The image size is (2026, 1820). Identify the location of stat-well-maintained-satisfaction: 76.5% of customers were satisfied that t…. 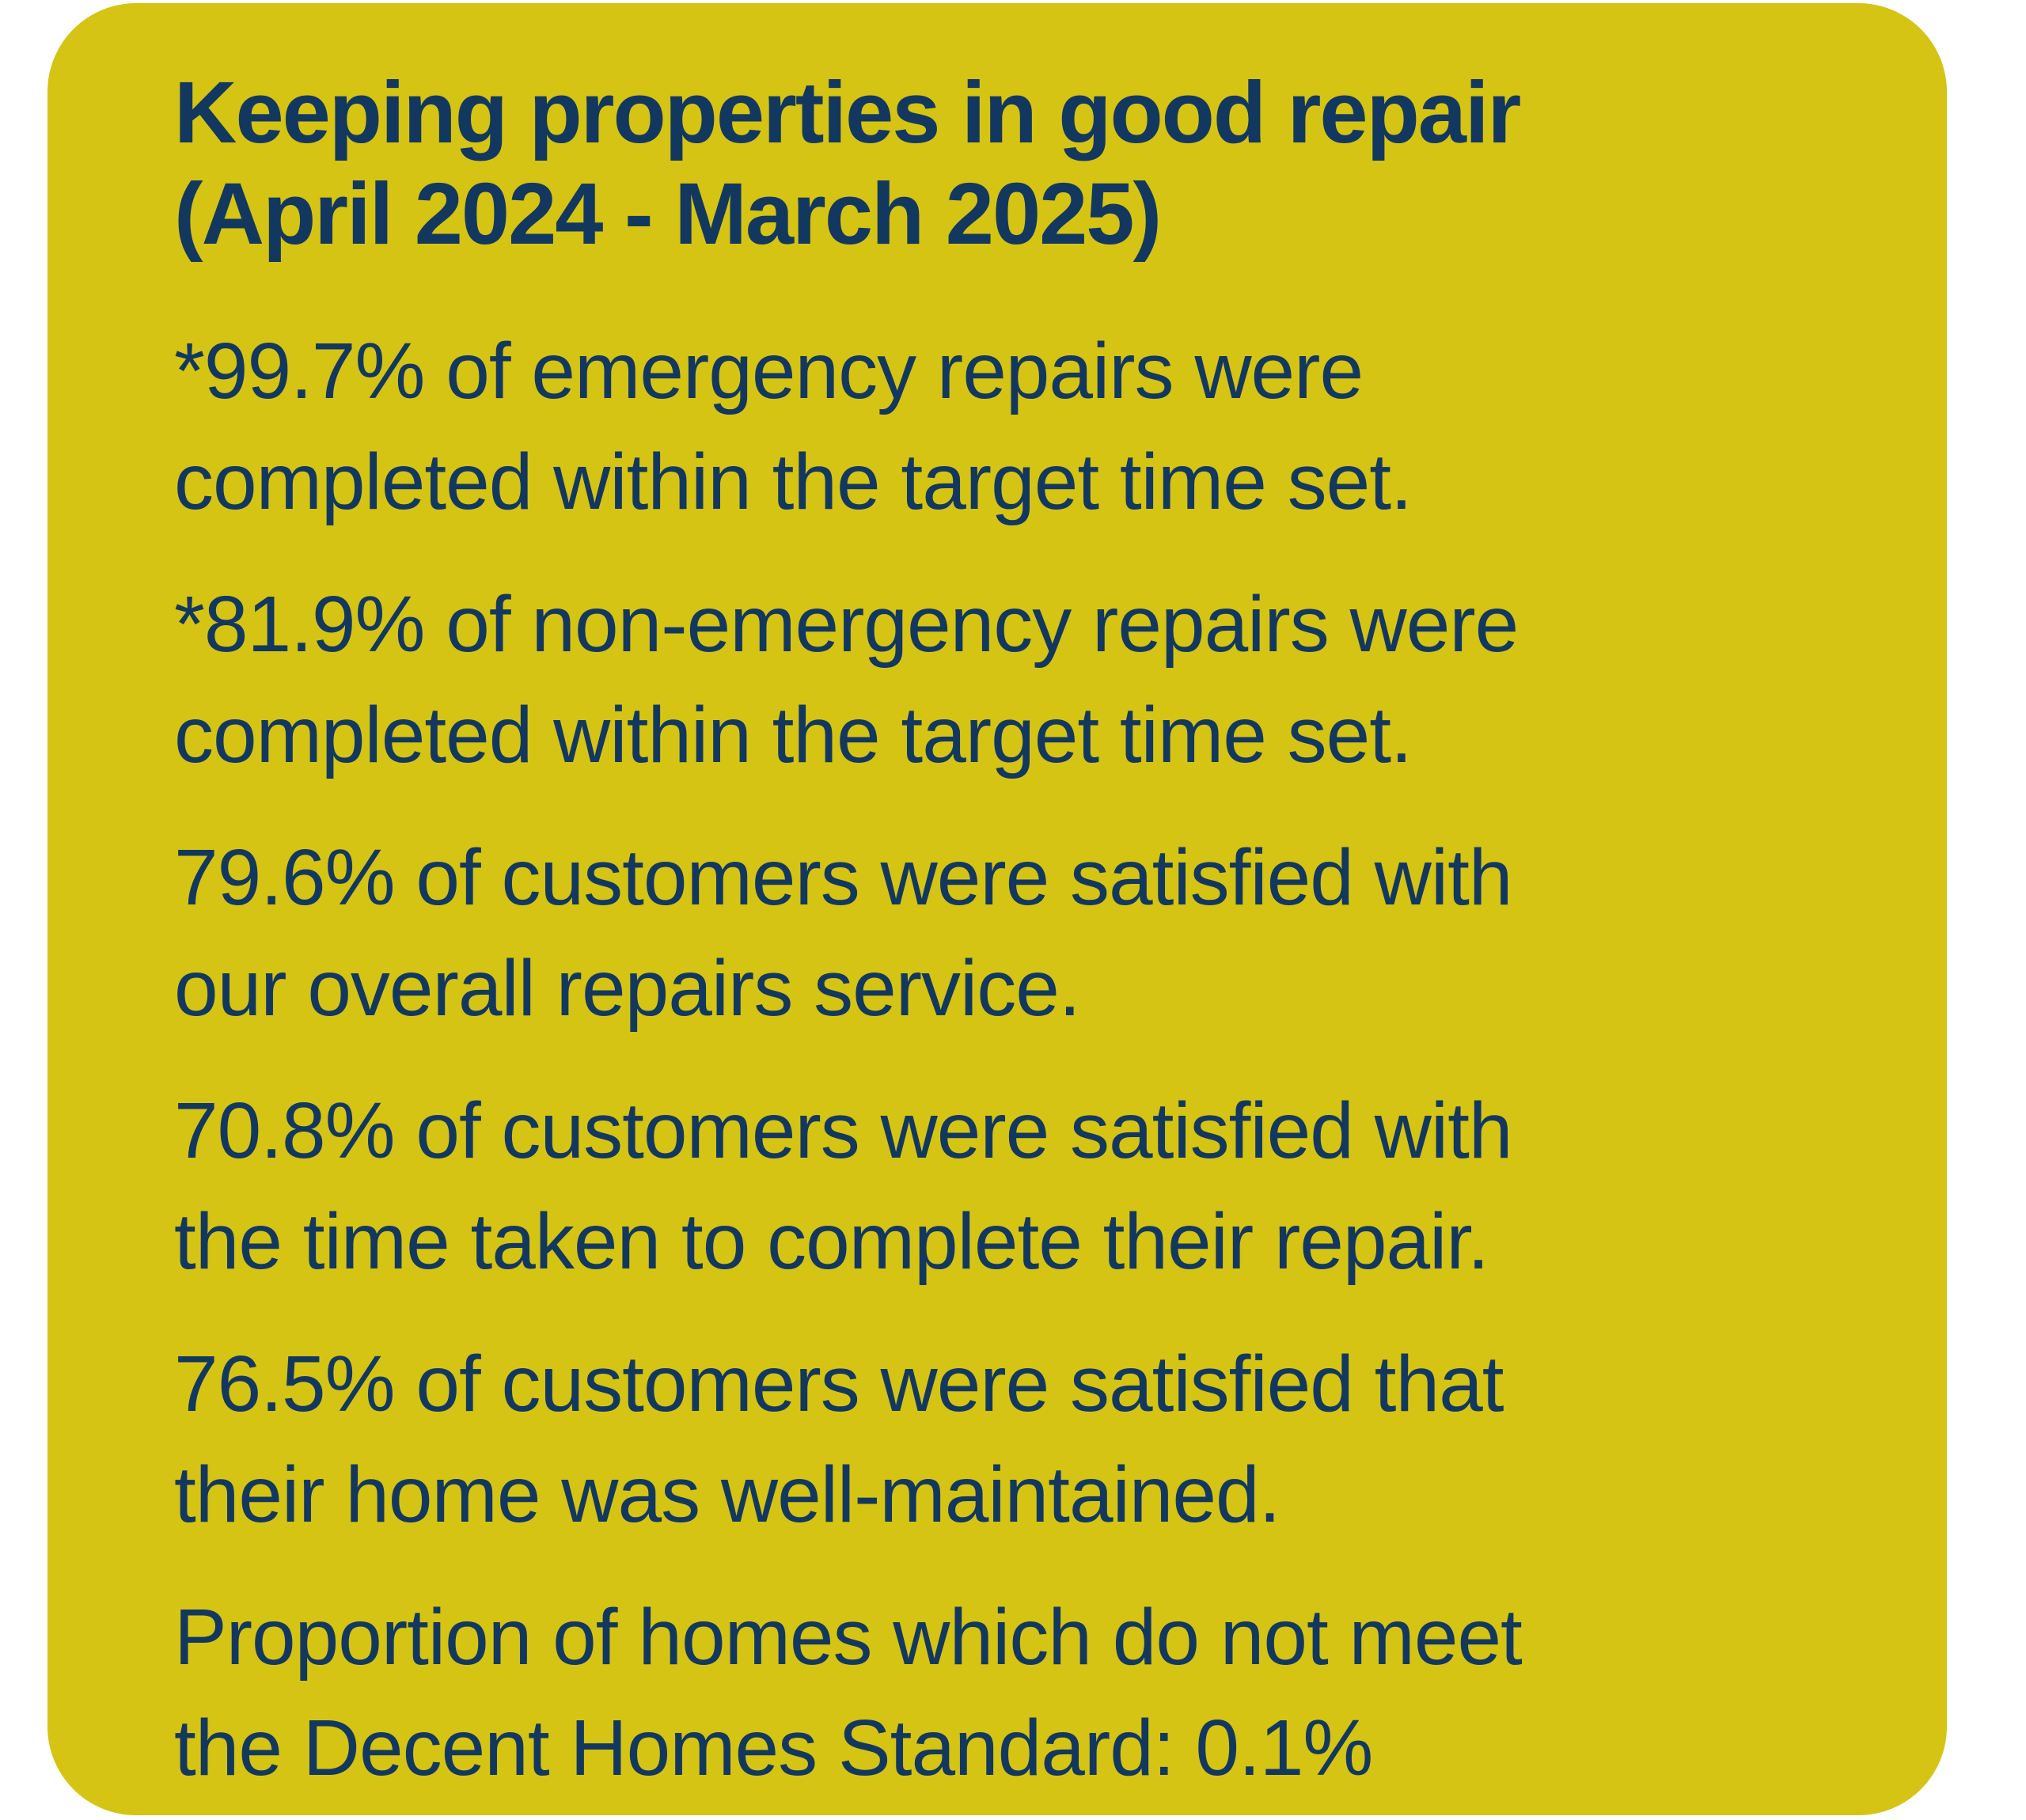
(1017, 1439).